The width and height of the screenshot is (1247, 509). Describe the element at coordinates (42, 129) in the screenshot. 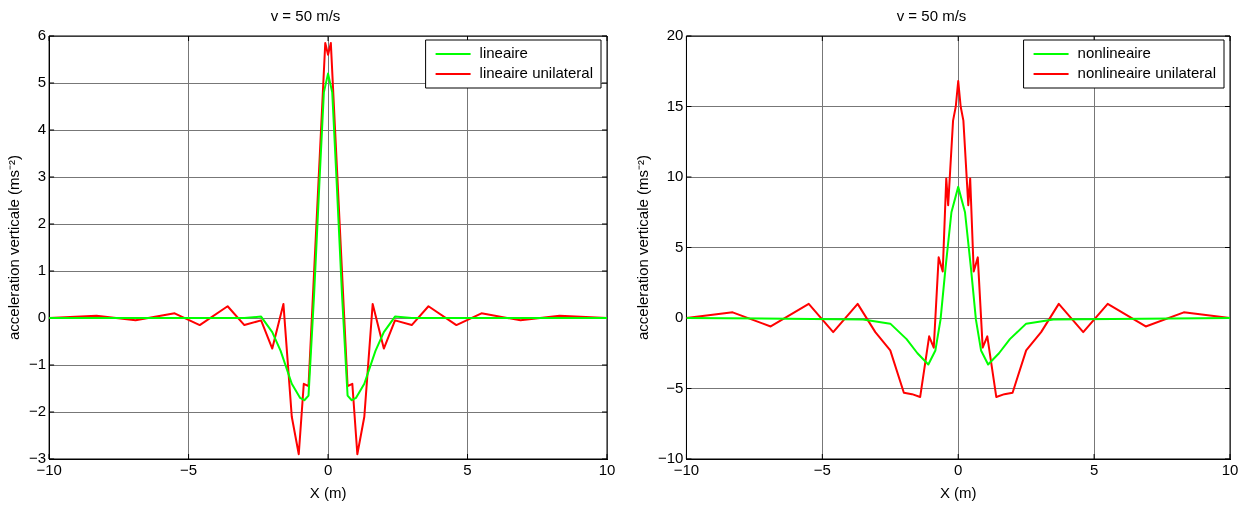

I see `y-tick-label: 4` at that location.